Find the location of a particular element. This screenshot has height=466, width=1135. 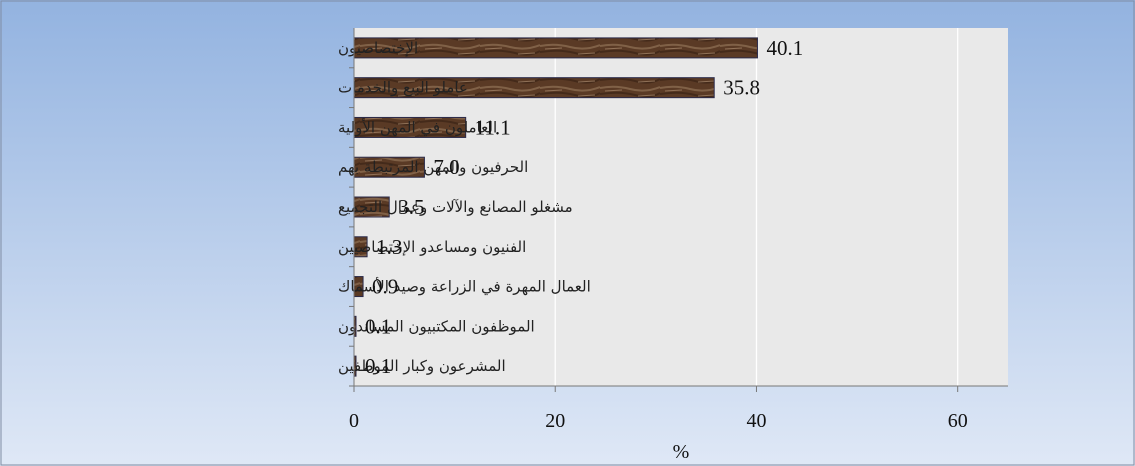

category-label: الموظفون المكتبيون المساندون is located at coordinates (436, 326).